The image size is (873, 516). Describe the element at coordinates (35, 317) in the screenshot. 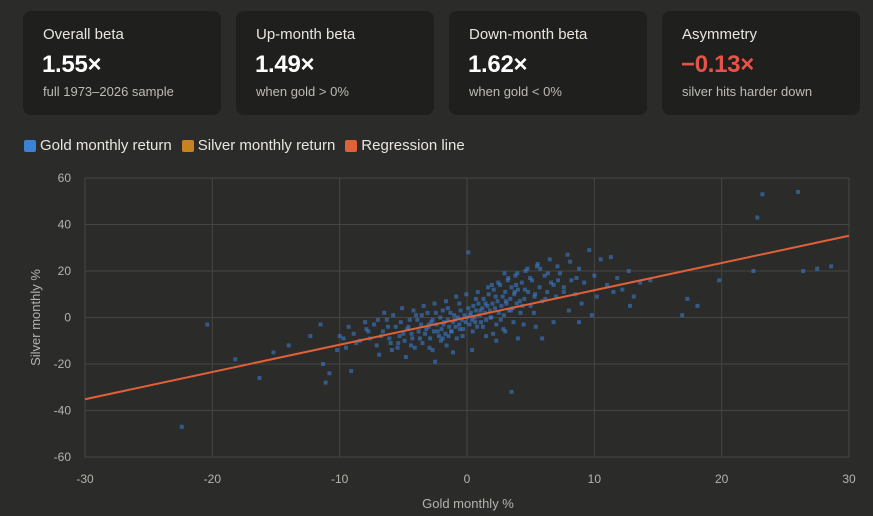

I see `y-axis-title: Silver monthly %` at that location.